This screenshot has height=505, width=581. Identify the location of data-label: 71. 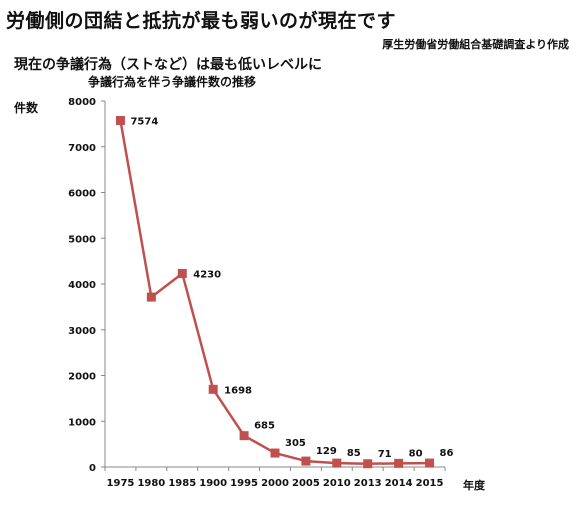
(385, 454).